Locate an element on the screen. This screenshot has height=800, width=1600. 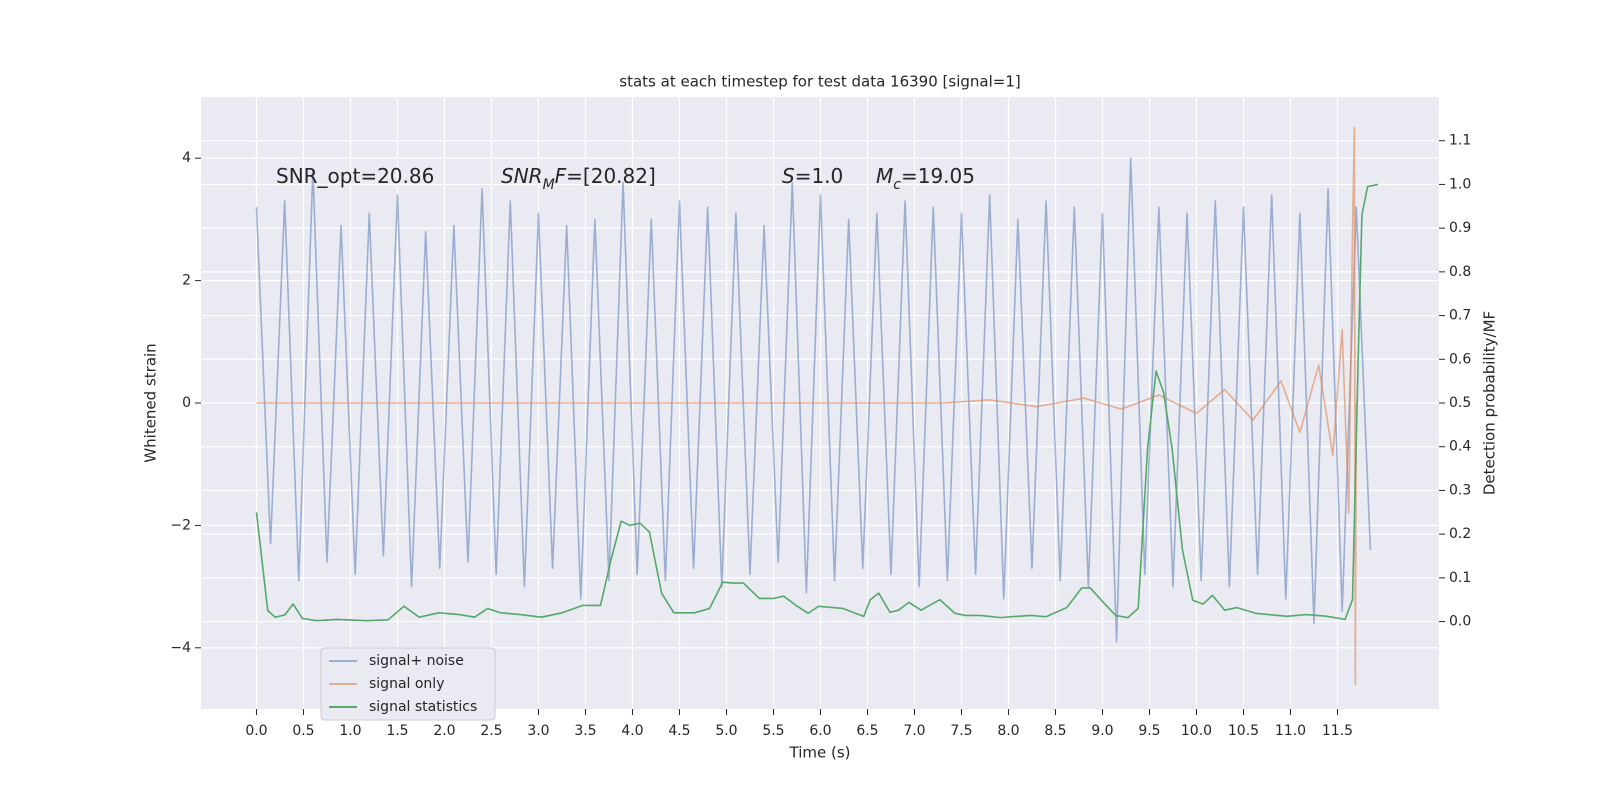
annotation-part: S is located at coordinates (788, 176).